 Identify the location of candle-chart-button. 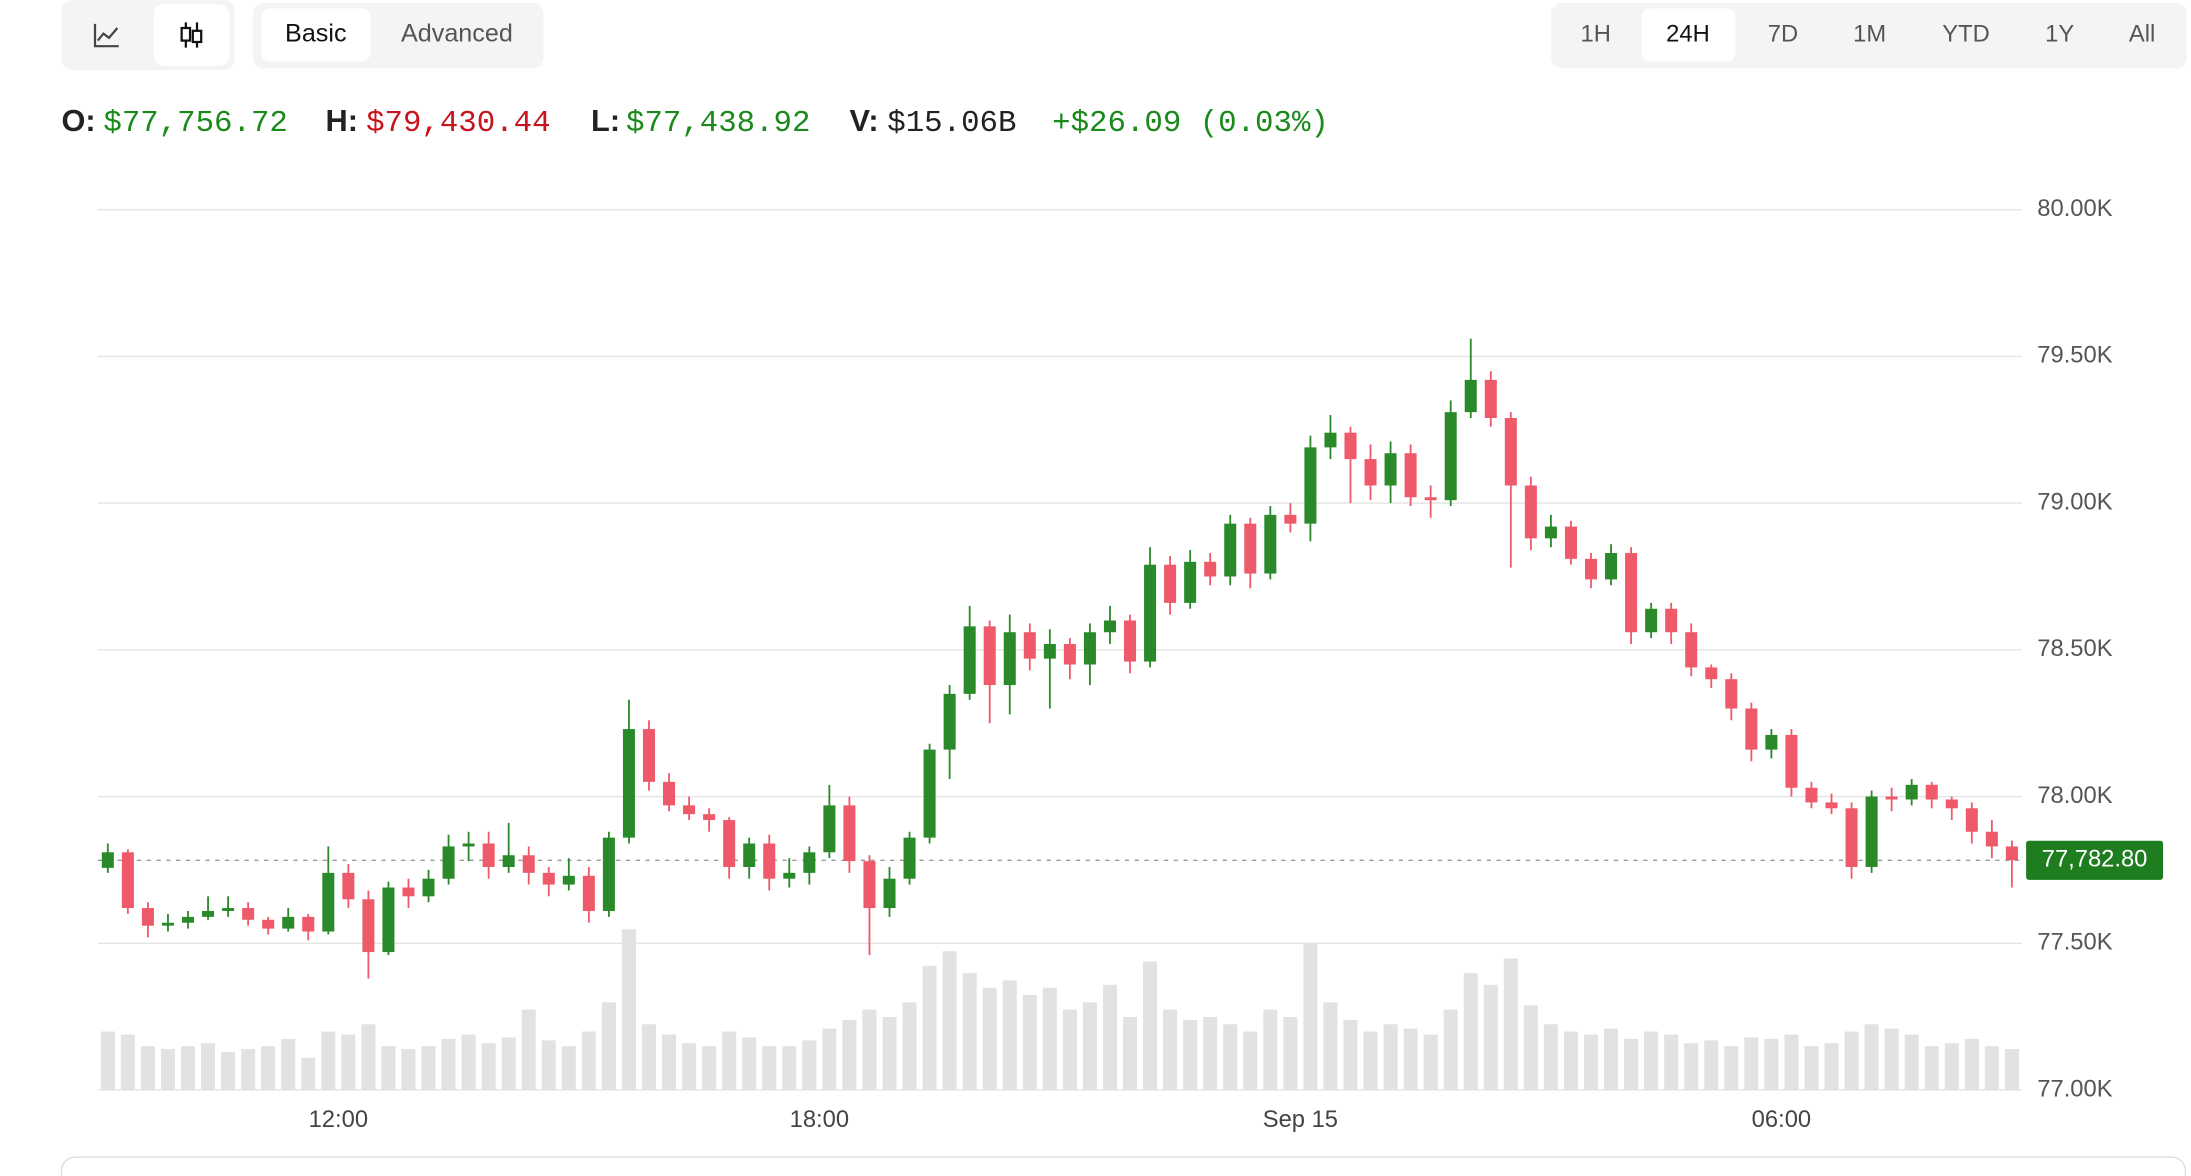
(191, 35).